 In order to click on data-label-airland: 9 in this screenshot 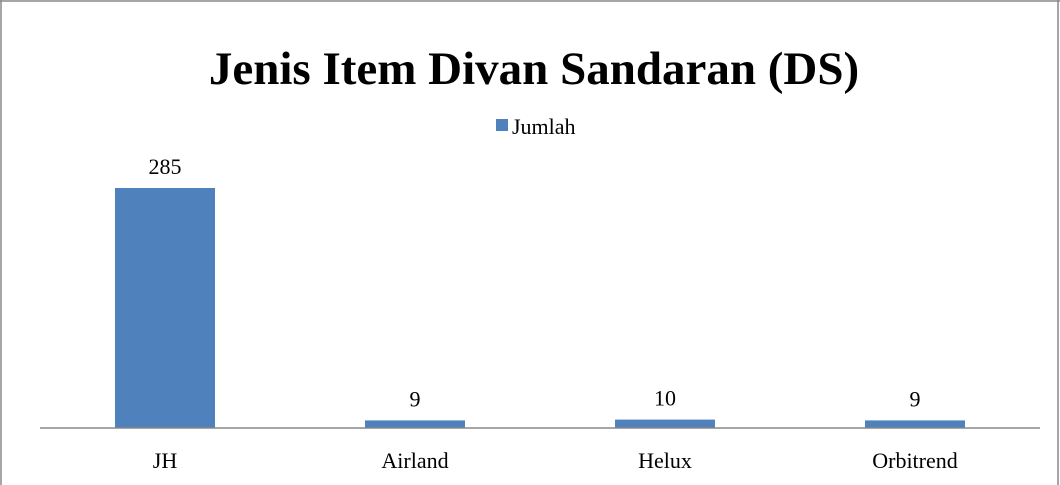, I will do `click(415, 398)`.